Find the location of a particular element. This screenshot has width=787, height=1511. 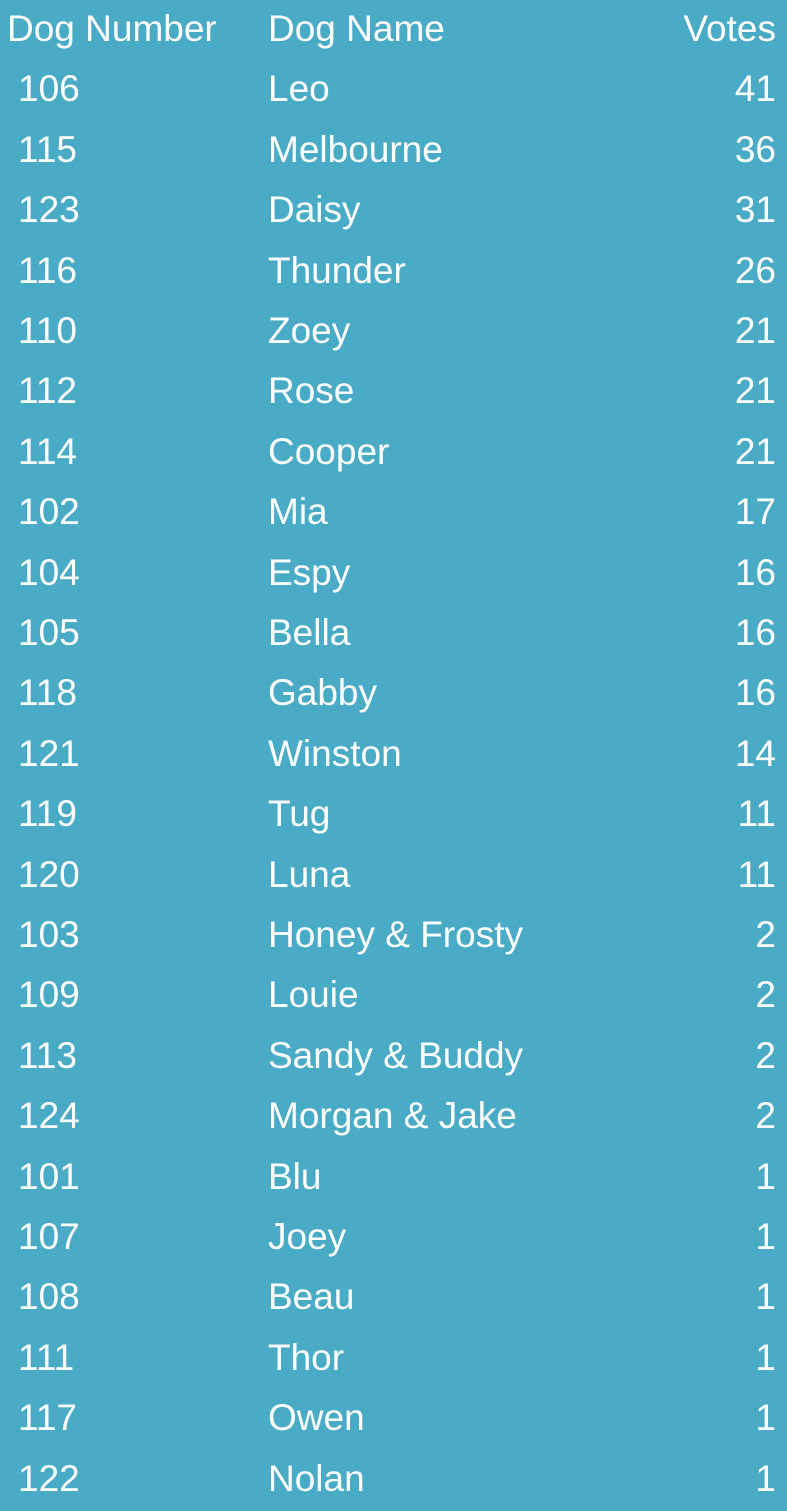

cell-dog-name: Joey is located at coordinates (307, 1236).